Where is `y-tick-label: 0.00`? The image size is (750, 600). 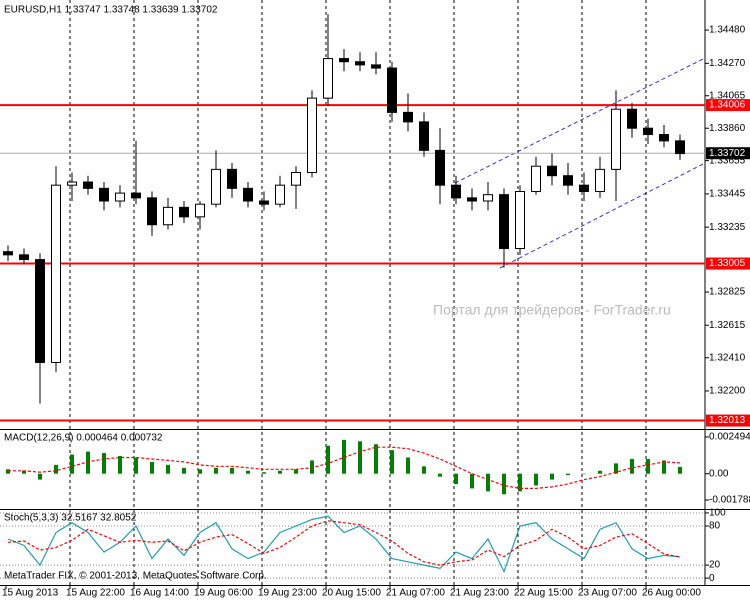
y-tick-label: 0.00 is located at coordinates (719, 473).